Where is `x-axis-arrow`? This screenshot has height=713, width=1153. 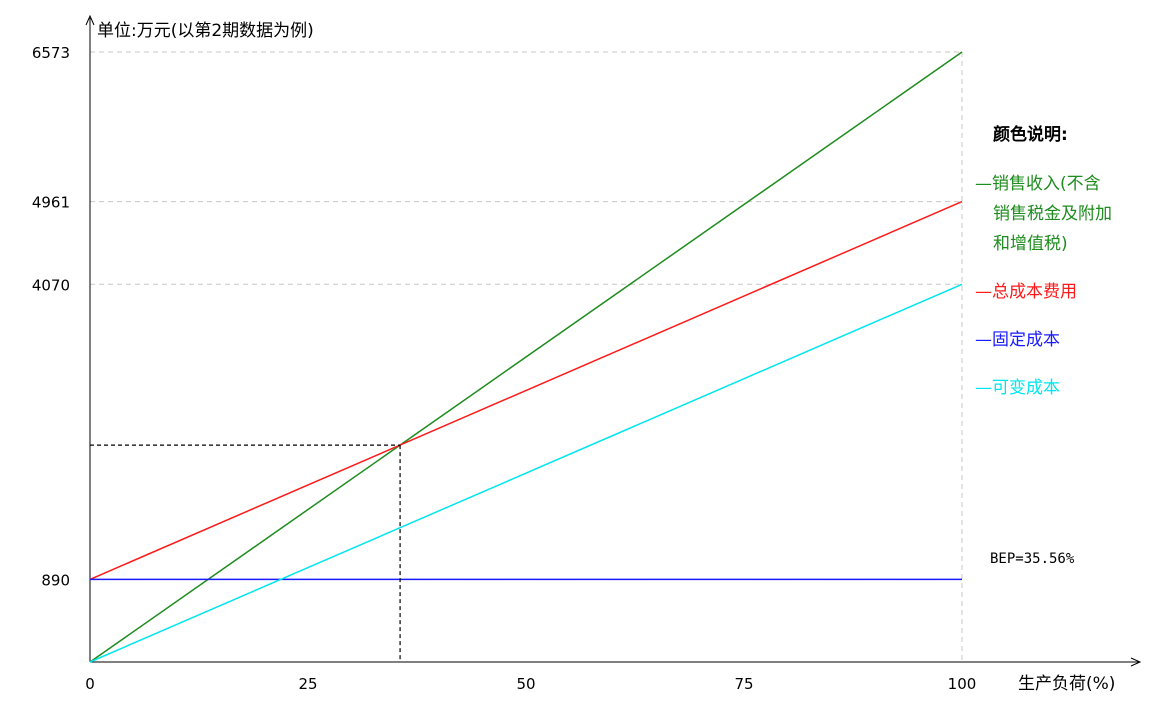 x-axis-arrow is located at coordinates (1136, 662).